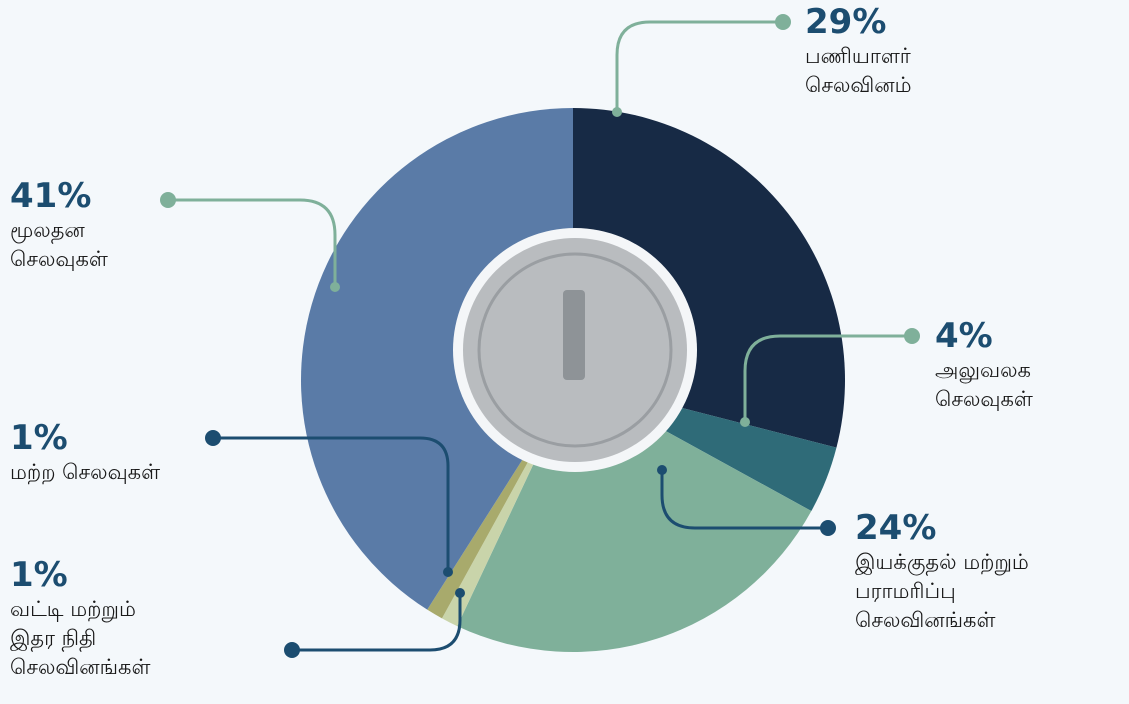 Image resolution: width=1129 pixels, height=704 pixels. What do you see at coordinates (85, 472) in the screenshot?
I see `category-label: மற்ற செலவுகள்` at bounding box center [85, 472].